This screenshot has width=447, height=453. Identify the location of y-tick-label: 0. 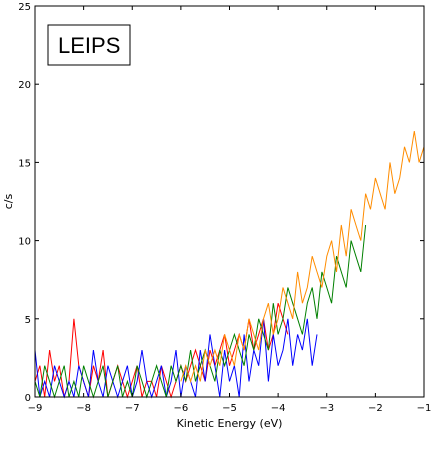
(28, 398).